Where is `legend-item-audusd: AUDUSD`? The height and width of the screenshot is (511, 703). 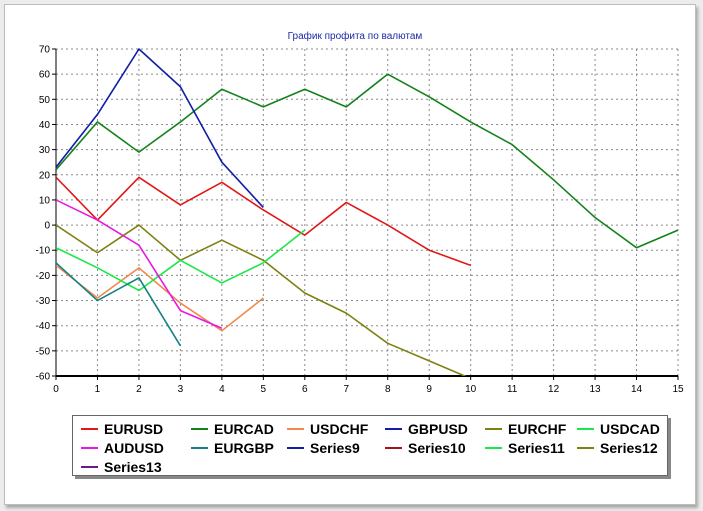
legend-item-audusd: AUDUSD is located at coordinates (122, 448).